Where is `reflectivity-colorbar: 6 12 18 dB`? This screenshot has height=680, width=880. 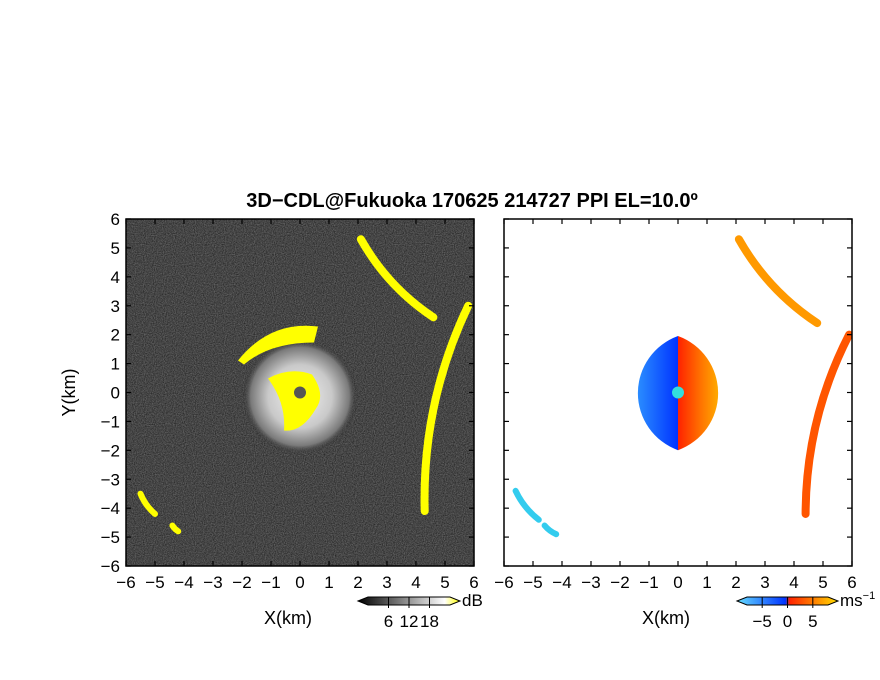
reflectivity-colorbar: 6 12 18 dB is located at coordinates (419, 611).